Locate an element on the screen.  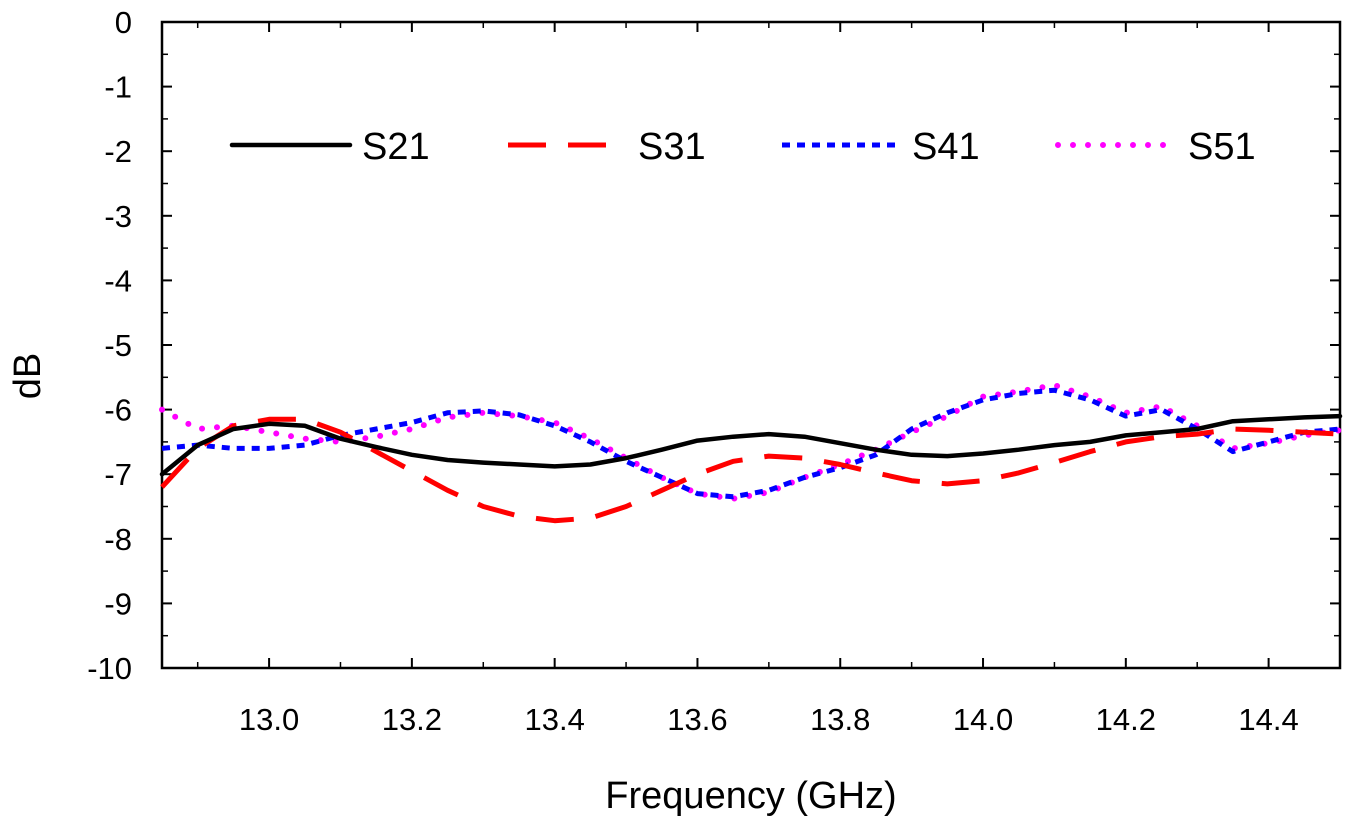
y-tick-label: 0 is located at coordinates (123, 22).